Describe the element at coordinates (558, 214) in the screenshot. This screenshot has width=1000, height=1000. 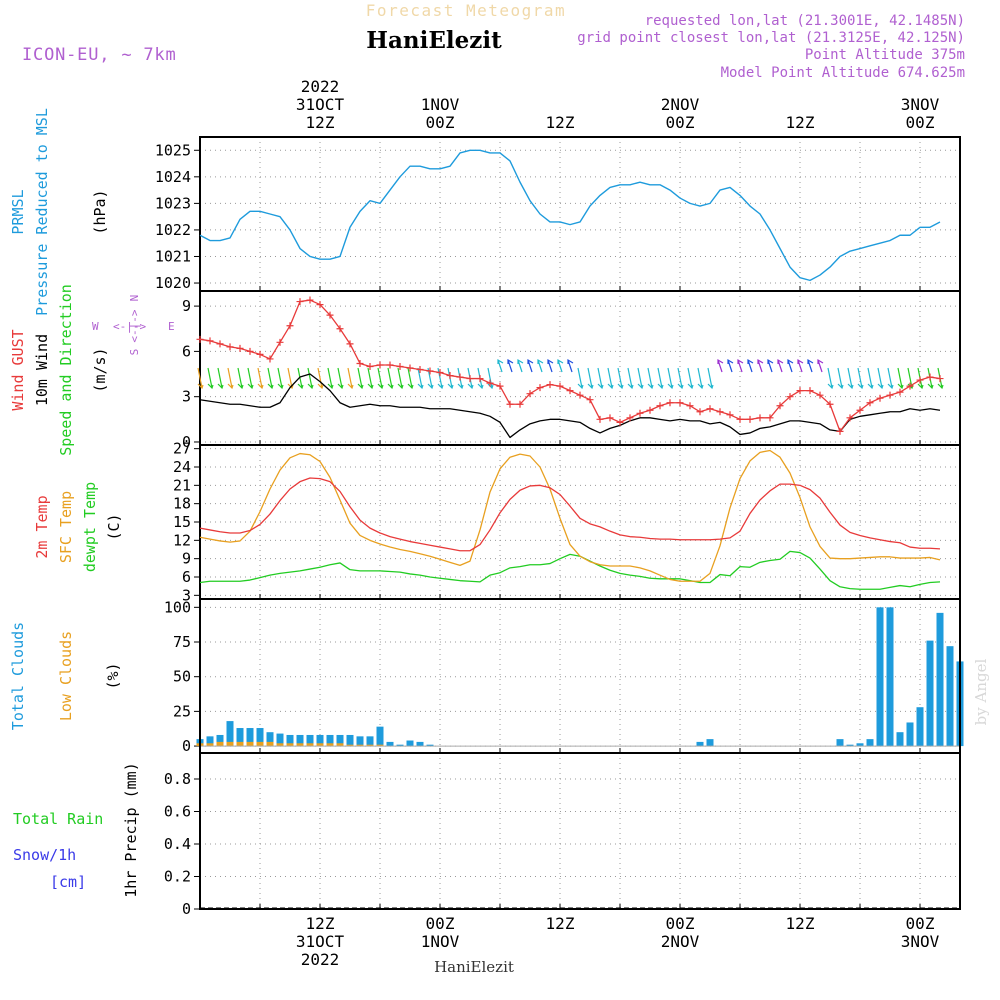
I see `pressure-panel: 1020 1021 1022 1023 1024 1025` at that location.